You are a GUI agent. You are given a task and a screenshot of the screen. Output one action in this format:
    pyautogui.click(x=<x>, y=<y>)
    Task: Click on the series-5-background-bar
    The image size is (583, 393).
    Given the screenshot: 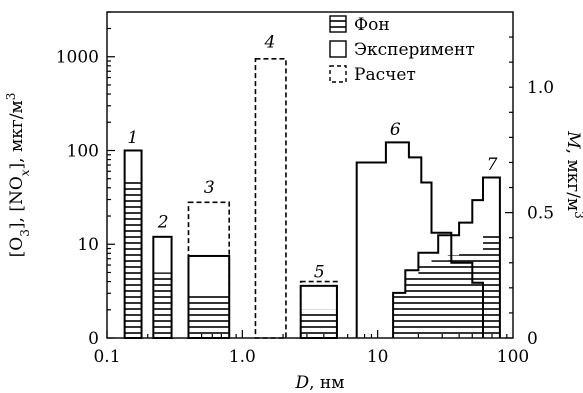 What is the action you would take?
    pyautogui.click(x=318, y=323)
    